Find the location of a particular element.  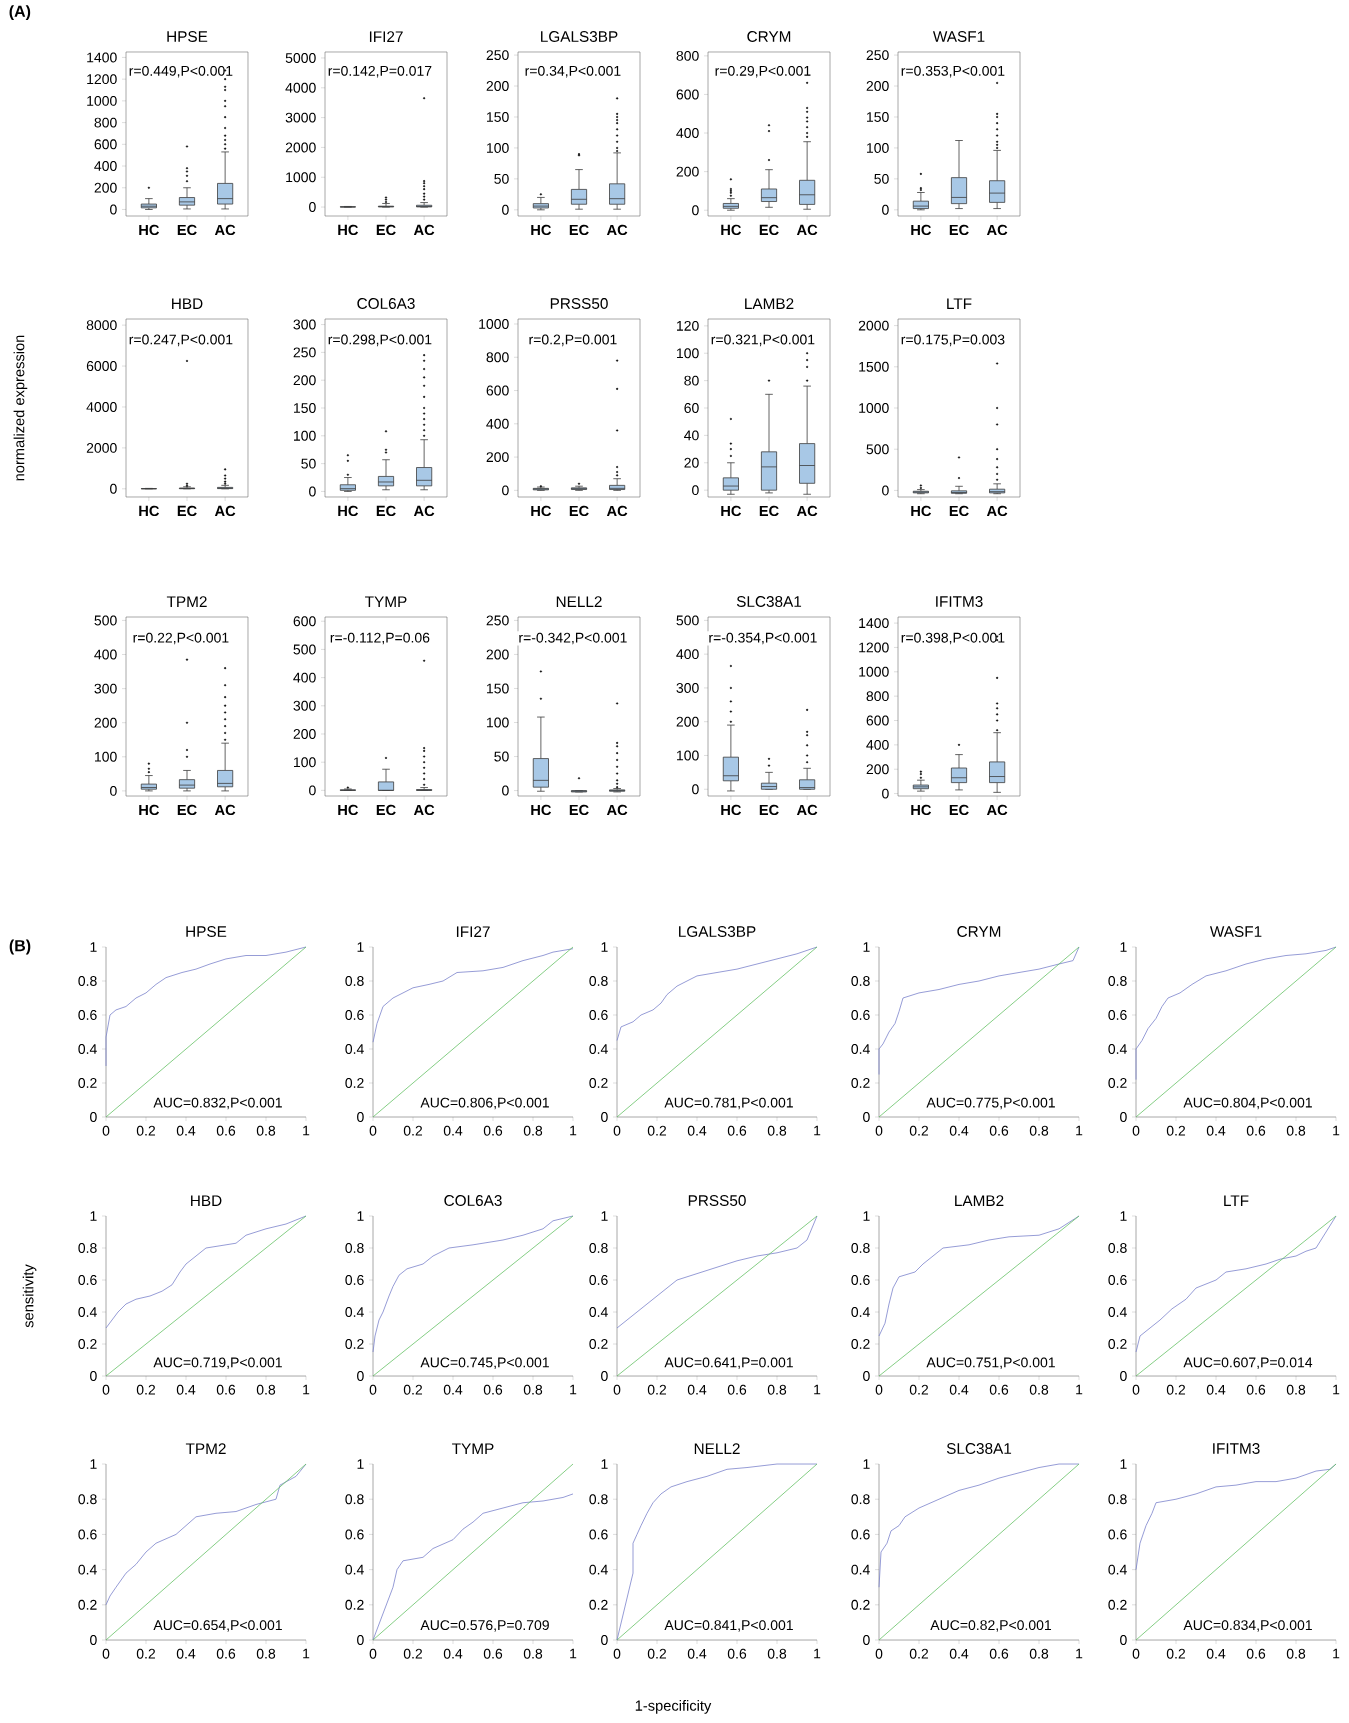

annotation: r=0.2,P=0.001 is located at coordinates (573, 340).